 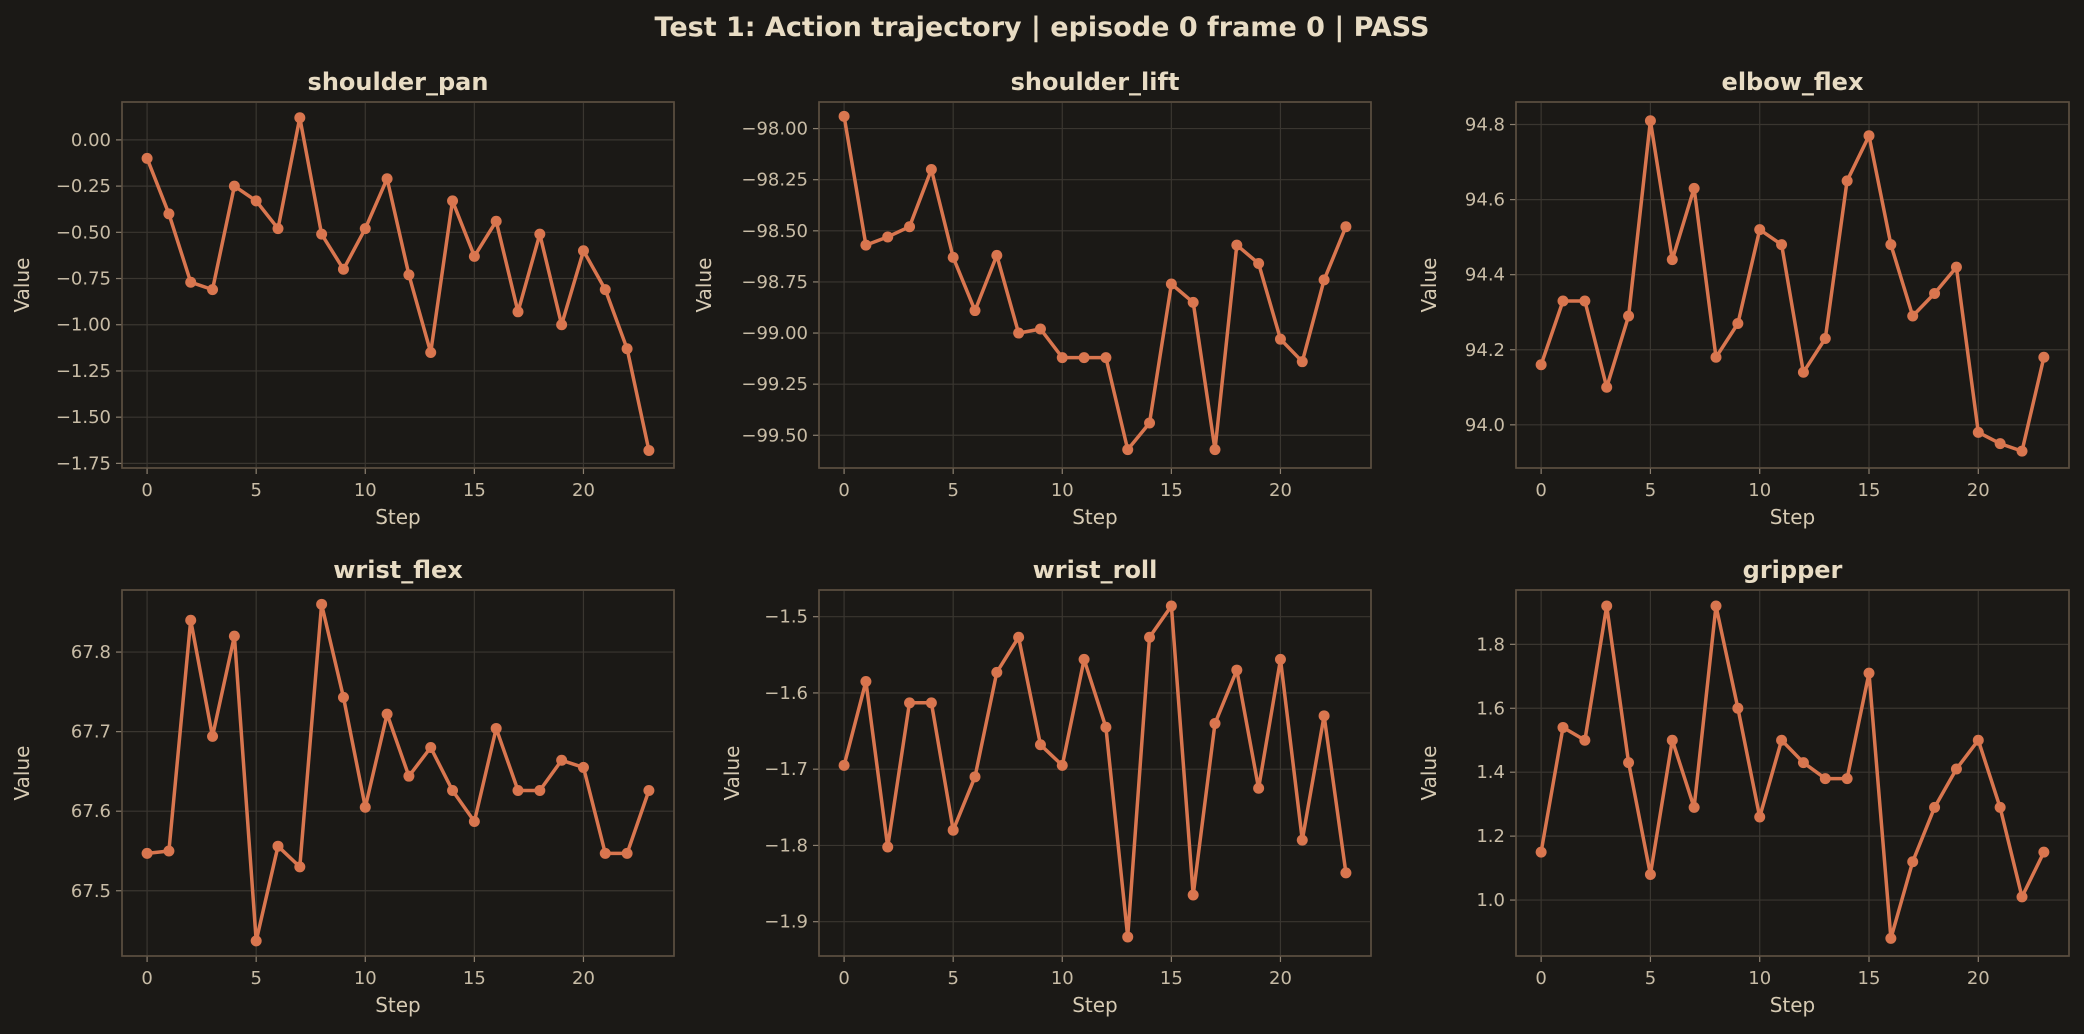 What do you see at coordinates (786, 845) in the screenshot?
I see `y-tick-label: −1.8` at bounding box center [786, 845].